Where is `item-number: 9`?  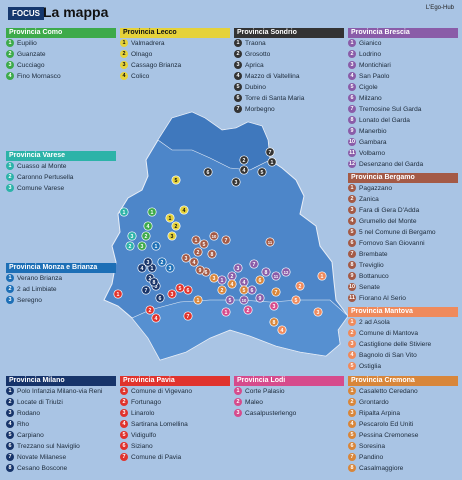
item-number: 9 is located at coordinates (352, 275).